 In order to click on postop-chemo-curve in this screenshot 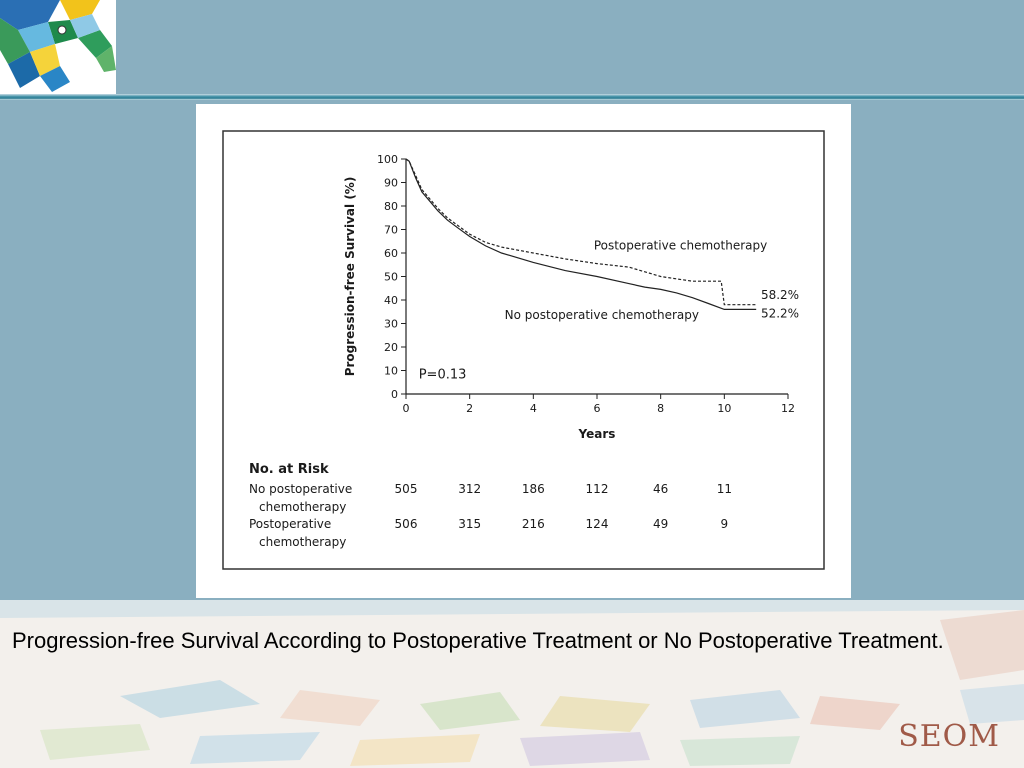, I will do `click(581, 232)`.